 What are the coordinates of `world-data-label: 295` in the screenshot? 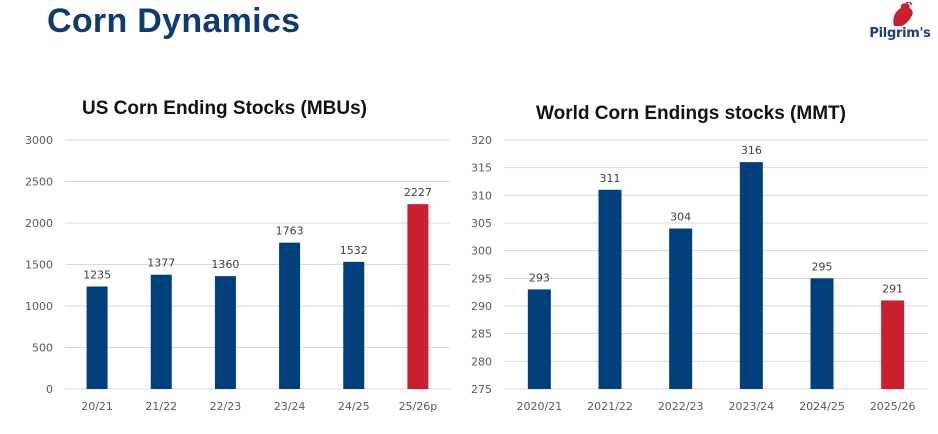 It's located at (822, 266).